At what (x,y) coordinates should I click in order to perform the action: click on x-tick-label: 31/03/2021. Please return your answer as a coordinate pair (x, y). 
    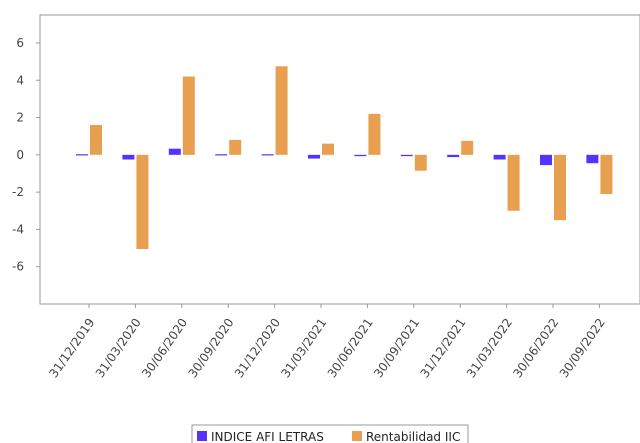
    Looking at the image, I should click on (303, 348).